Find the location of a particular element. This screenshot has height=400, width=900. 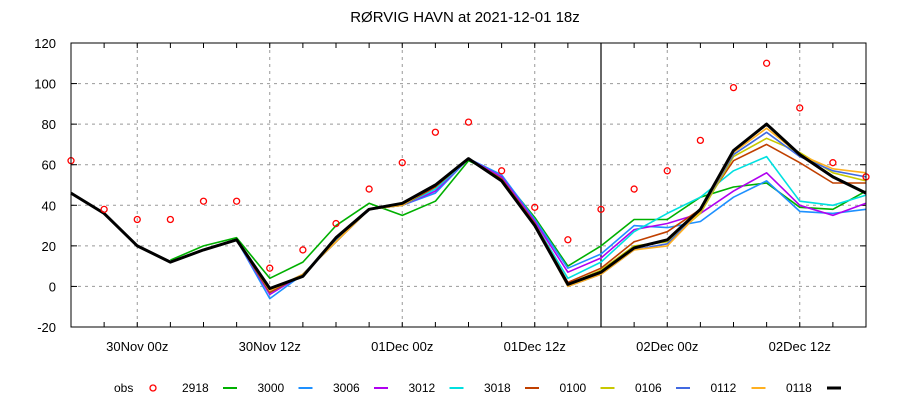

x-tick-label: 30Nov 00z is located at coordinates (137, 346).